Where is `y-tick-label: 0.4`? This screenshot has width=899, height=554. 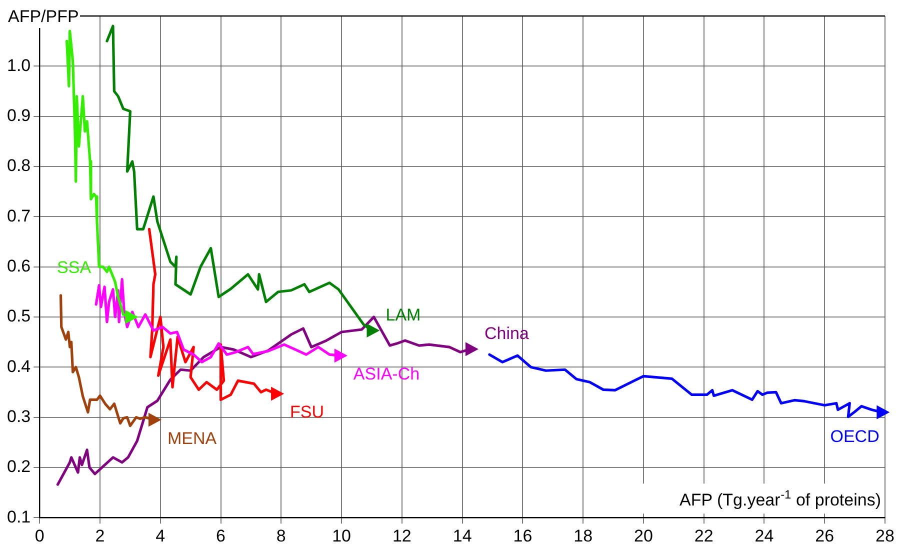 y-tick-label: 0.4 is located at coordinates (18, 366).